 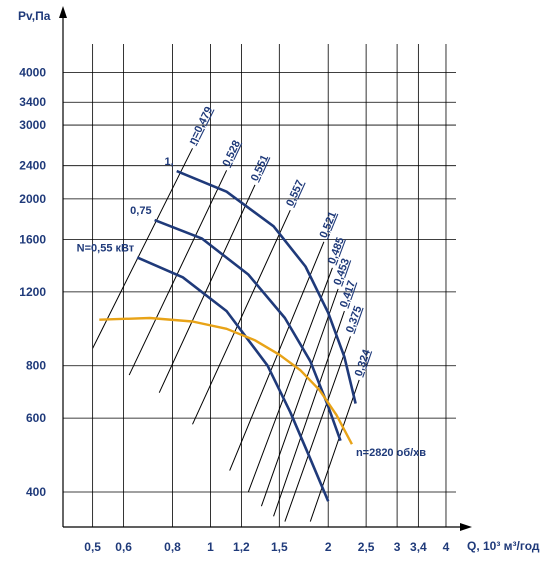 What do you see at coordinates (140, 211) in the screenshot?
I see `power-curve-label: 0,75` at bounding box center [140, 211].